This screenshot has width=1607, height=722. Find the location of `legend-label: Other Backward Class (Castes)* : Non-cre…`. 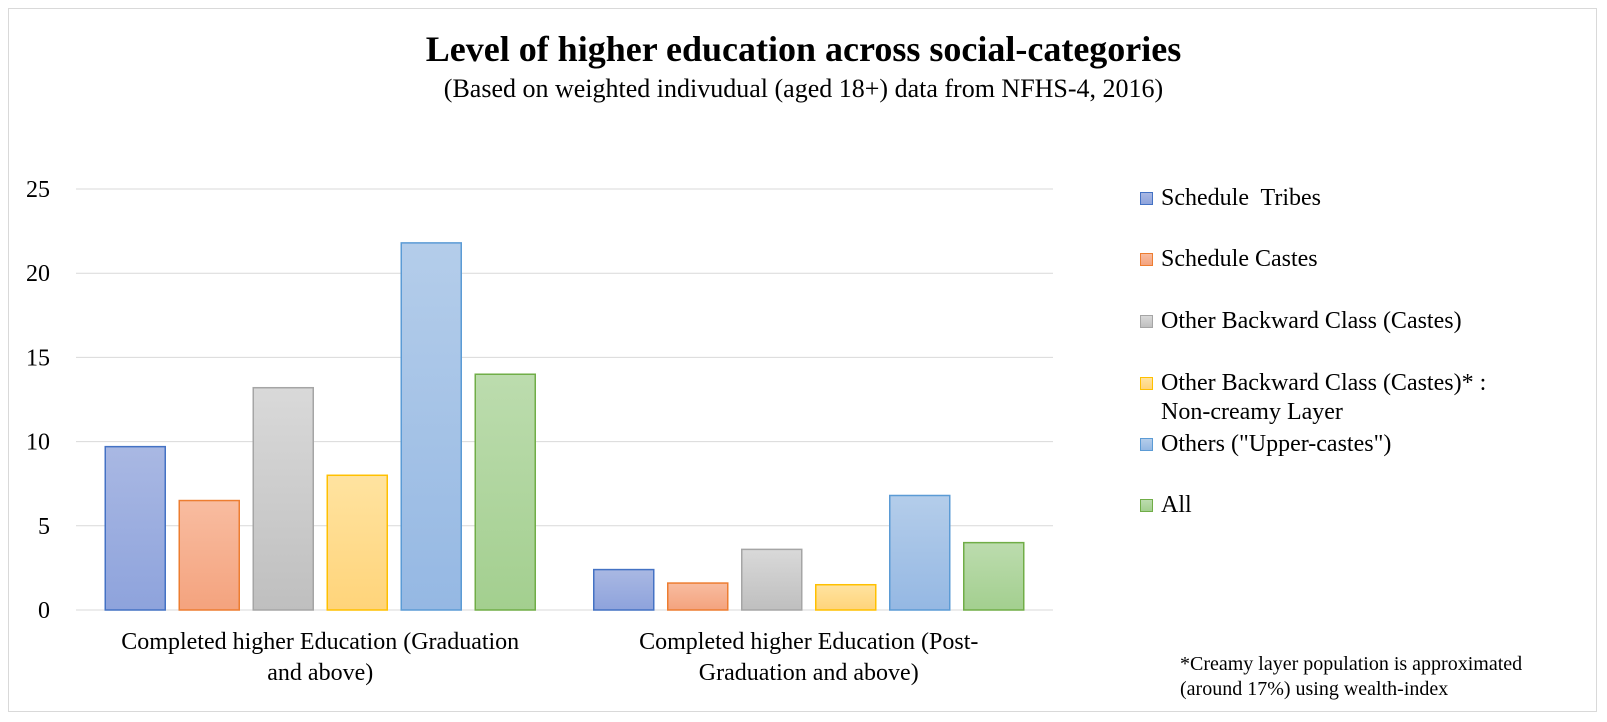

legend-label: Other Backward Class (Castes)* : Non-cre… is located at coordinates (1324, 397).